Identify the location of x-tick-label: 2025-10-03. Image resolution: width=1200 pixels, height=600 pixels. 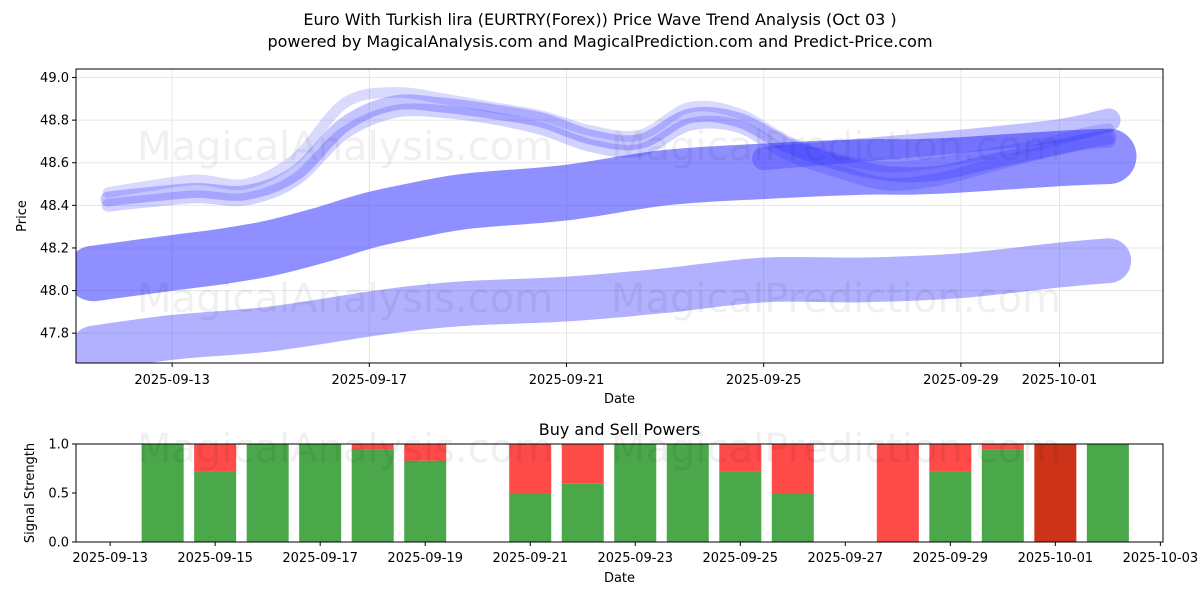
(1161, 558).